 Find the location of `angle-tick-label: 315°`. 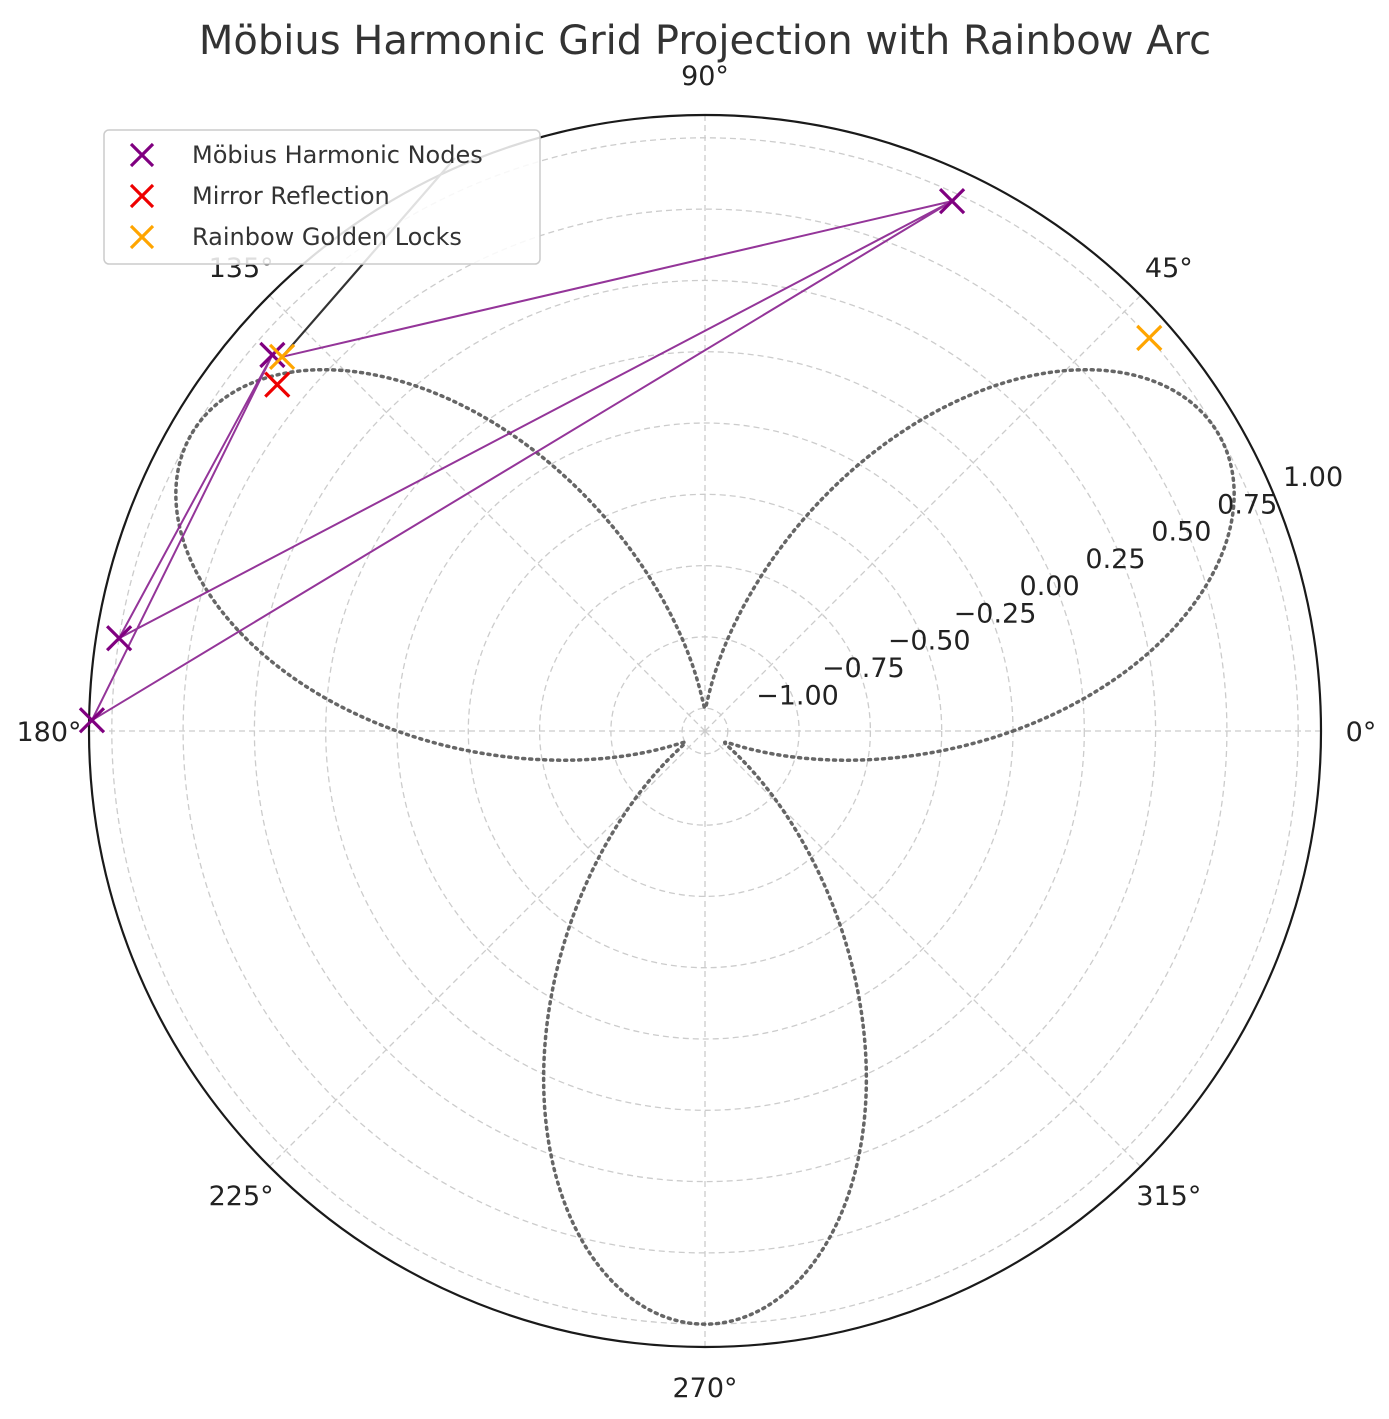

angle-tick-label: 315° is located at coordinates (1168, 1196).